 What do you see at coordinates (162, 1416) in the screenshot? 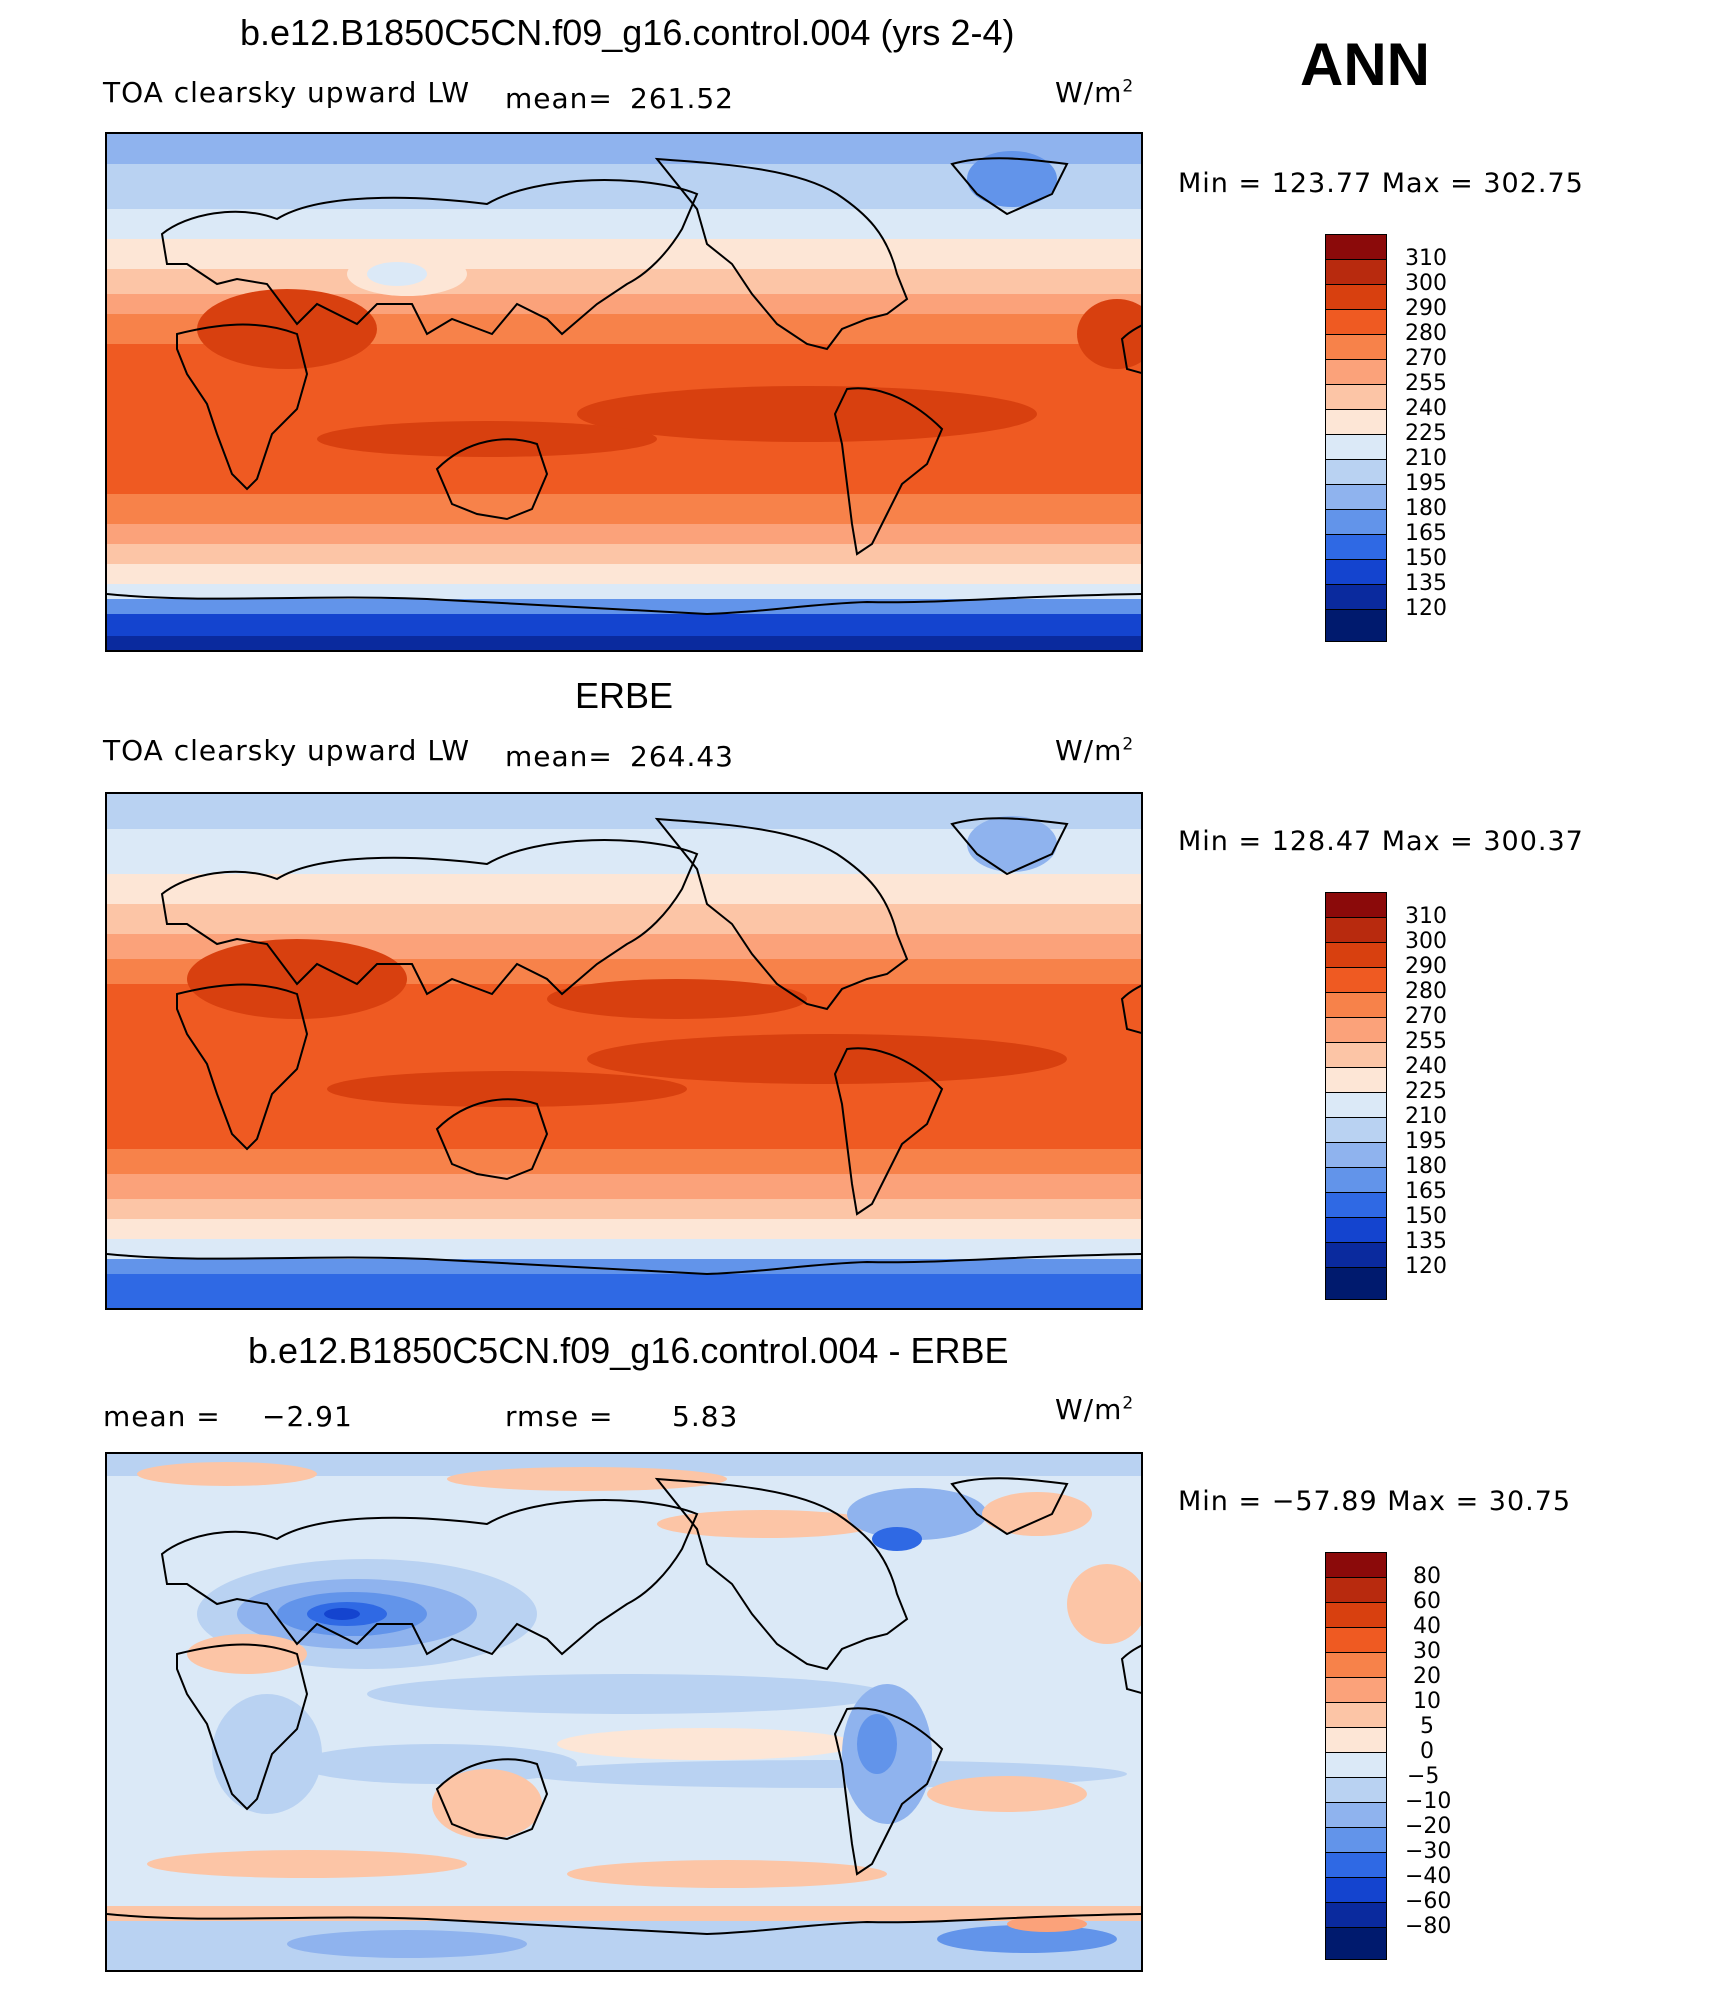
I see `panel3-mean-label: mean =` at bounding box center [162, 1416].